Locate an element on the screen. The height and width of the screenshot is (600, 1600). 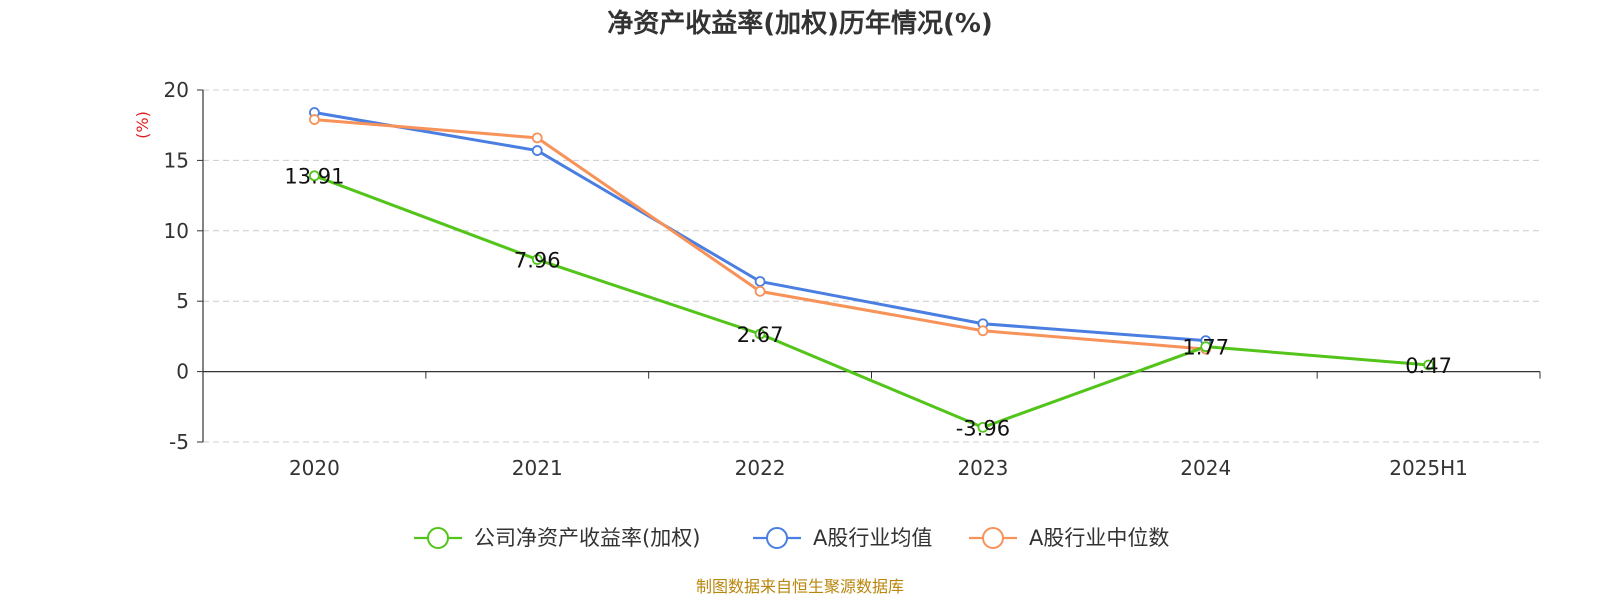
x-tick-label: 2021 is located at coordinates (537, 468).